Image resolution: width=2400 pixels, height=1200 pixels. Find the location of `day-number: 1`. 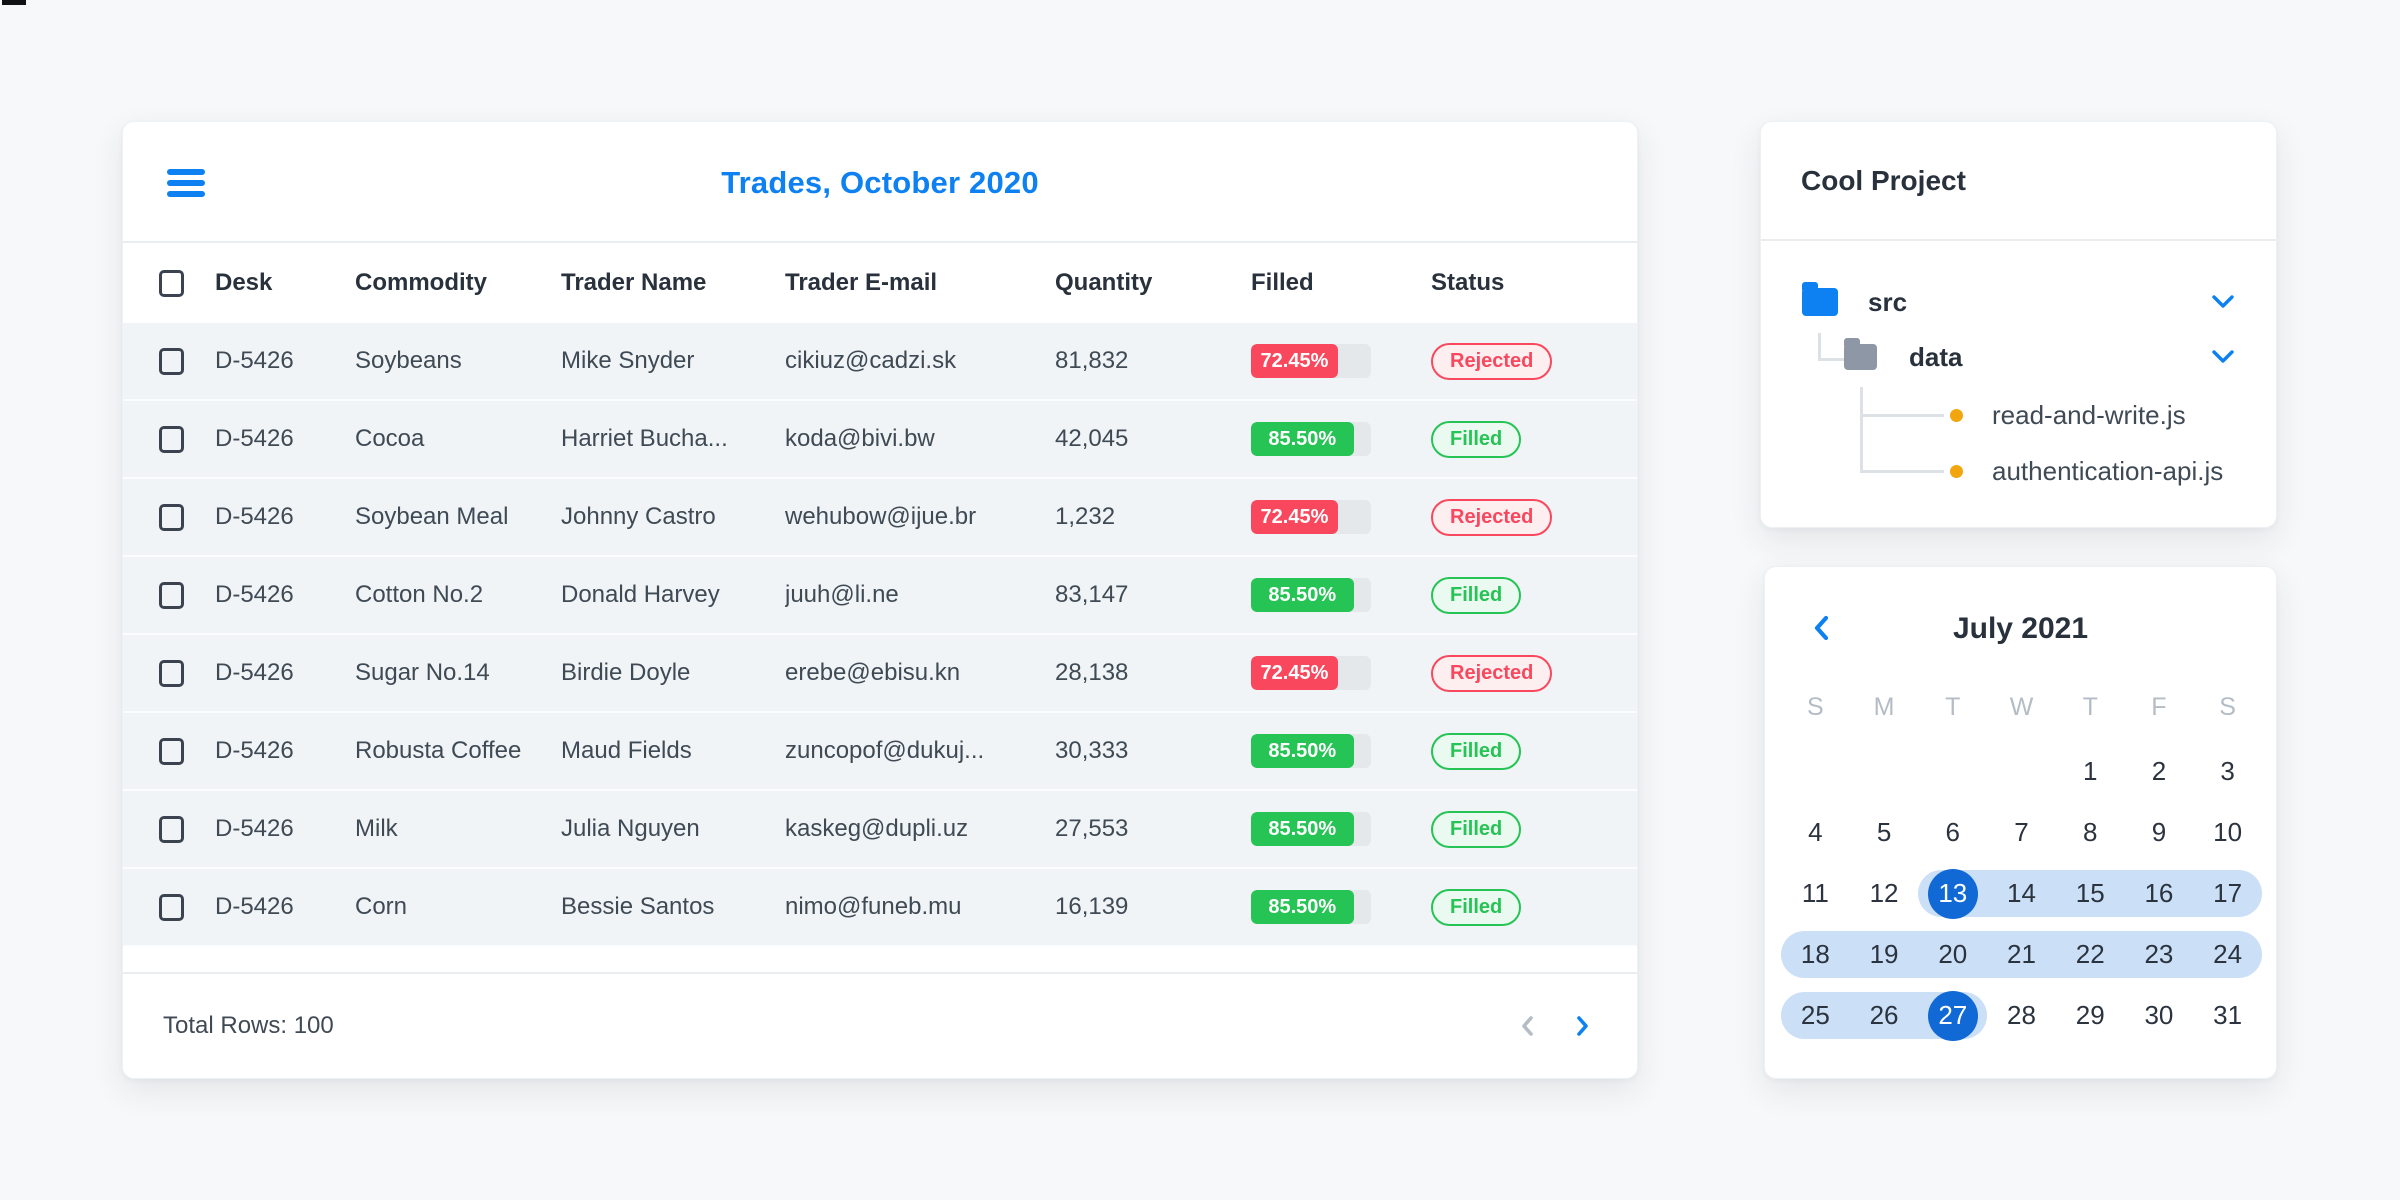

day-number: 1 is located at coordinates (2090, 771).